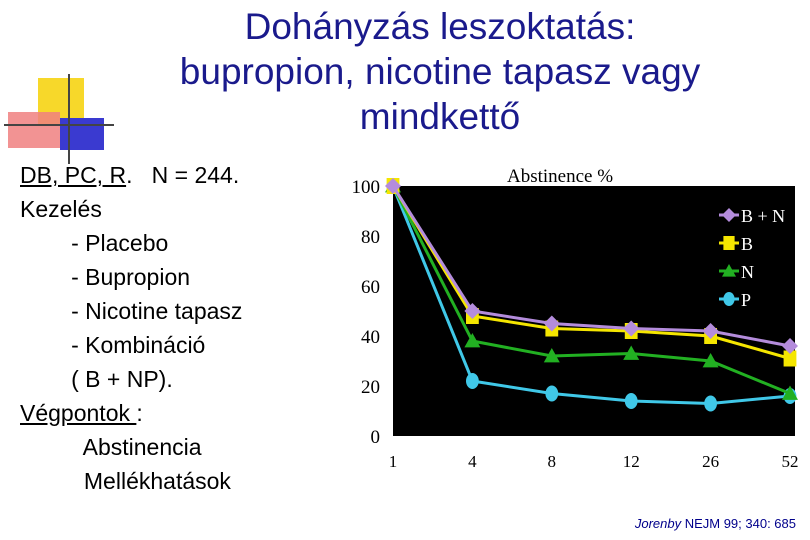 Image resolution: width=810 pixels, height=540 pixels. What do you see at coordinates (560, 176) in the screenshot?
I see `chart-title: Abstinence %` at bounding box center [560, 176].